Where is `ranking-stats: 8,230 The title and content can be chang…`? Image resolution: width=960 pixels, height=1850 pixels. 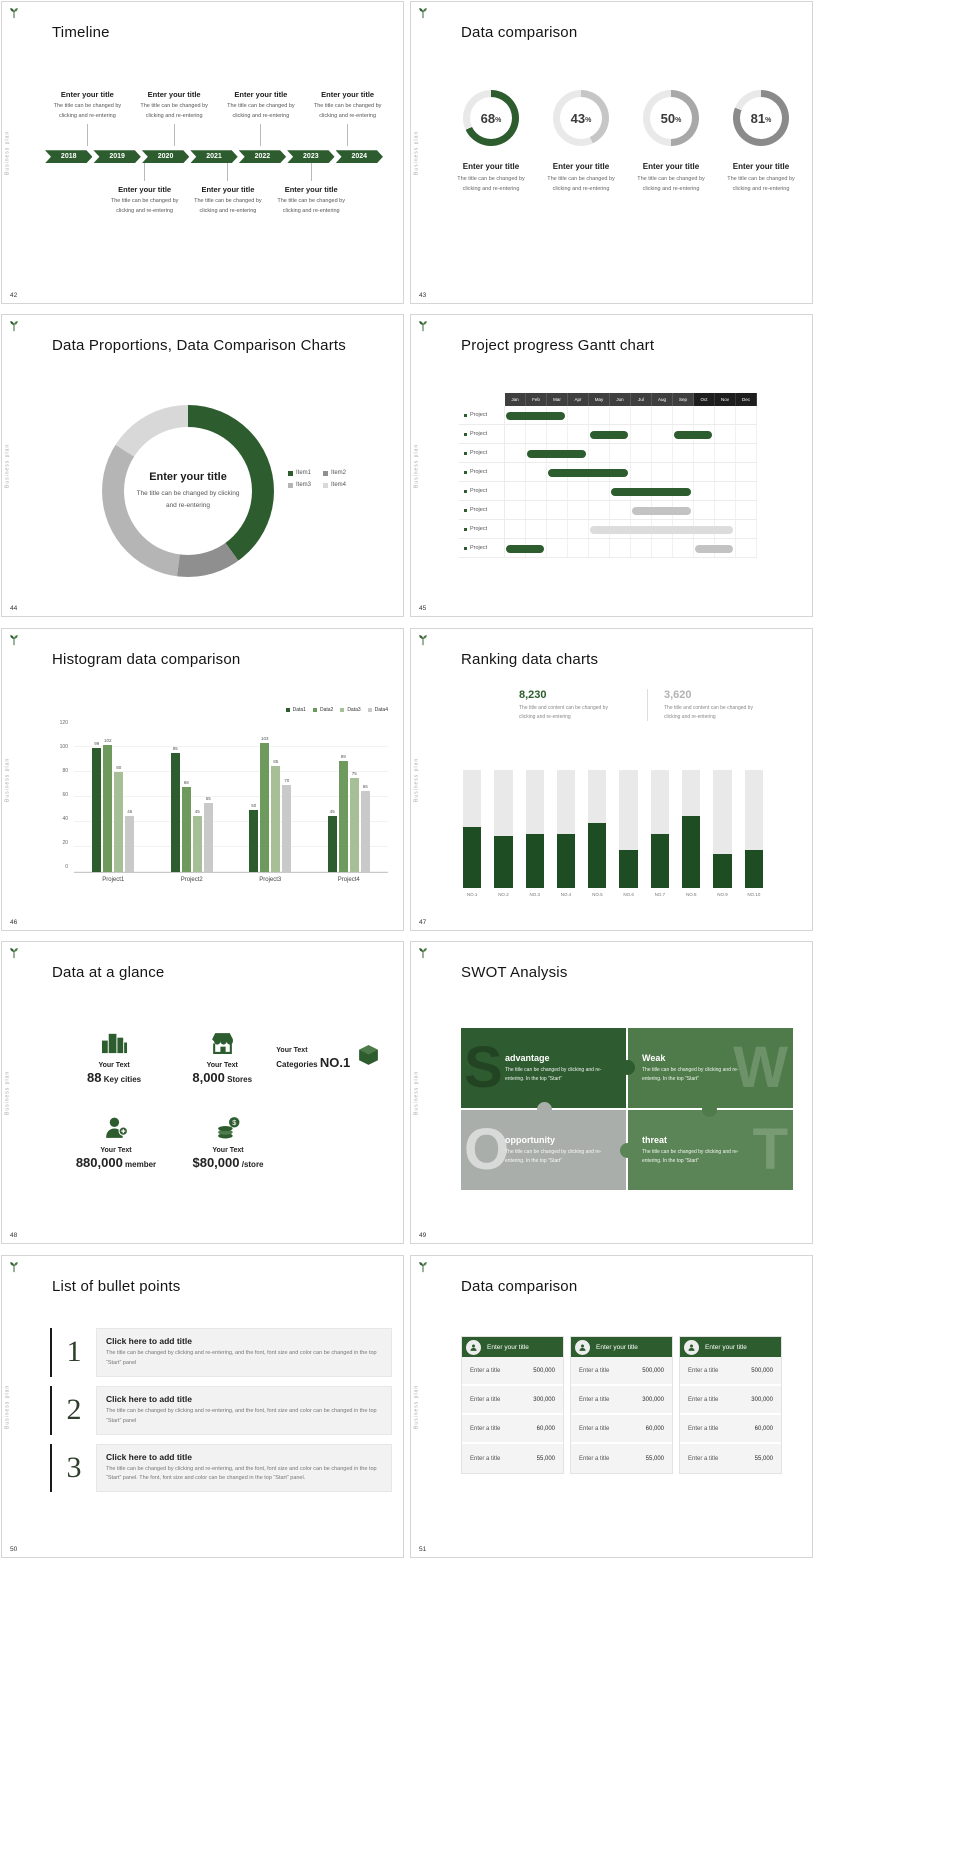
ranking-stats: 8,230 The title and content can be chang… is located at coordinates (647, 705).